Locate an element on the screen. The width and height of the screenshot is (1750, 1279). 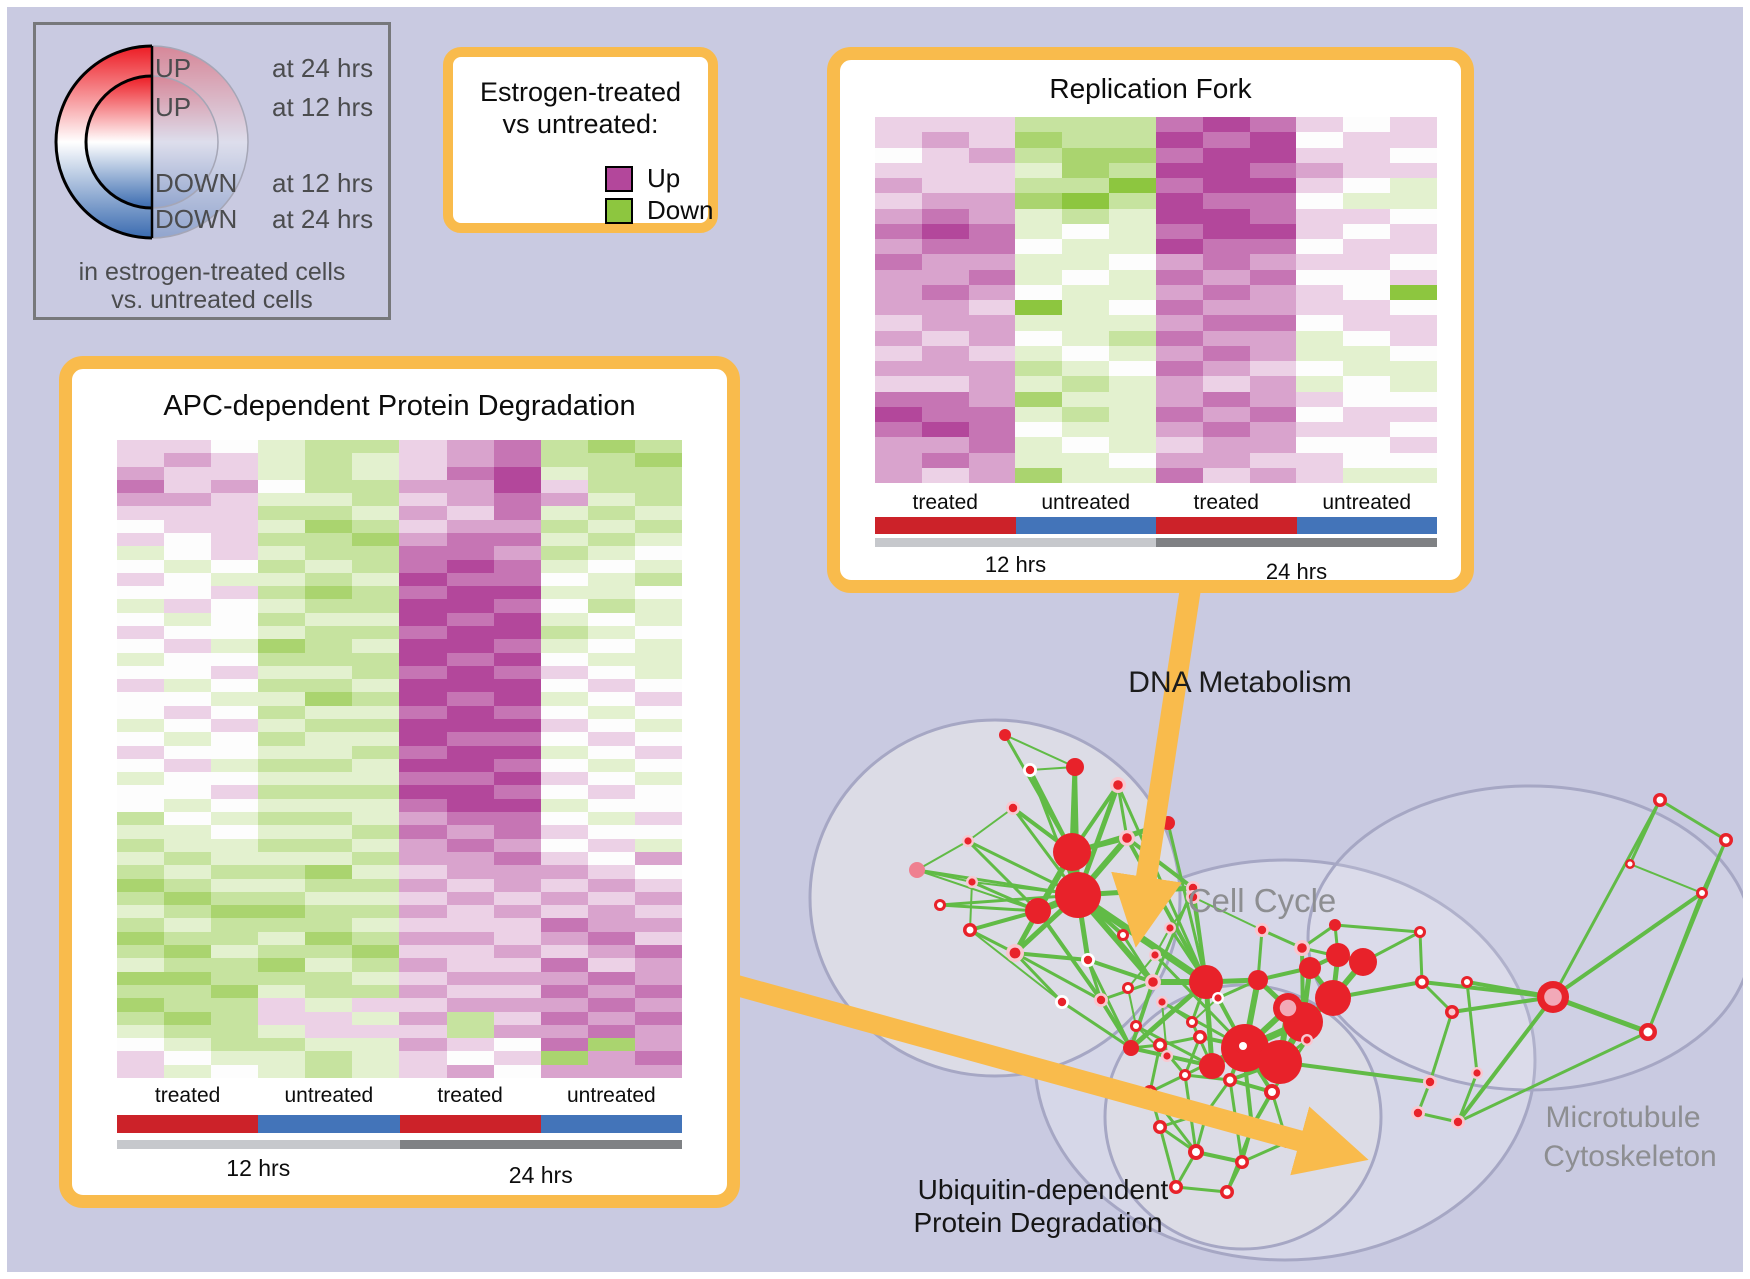
repfork-time-labels: 12 hrs 24 hrs is located at coordinates (1156, 568).